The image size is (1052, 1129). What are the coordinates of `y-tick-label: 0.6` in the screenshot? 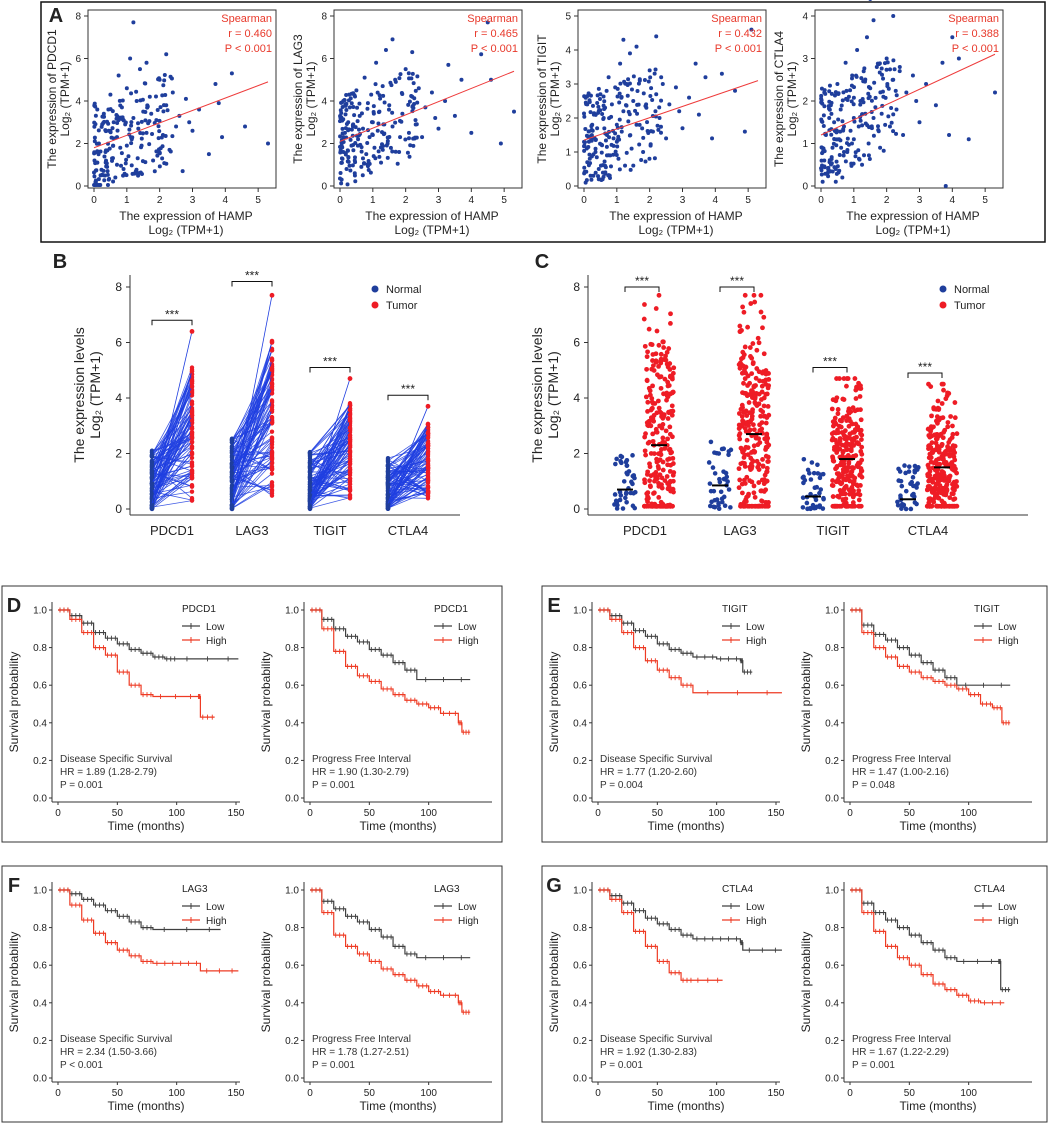 It's located at (292, 966).